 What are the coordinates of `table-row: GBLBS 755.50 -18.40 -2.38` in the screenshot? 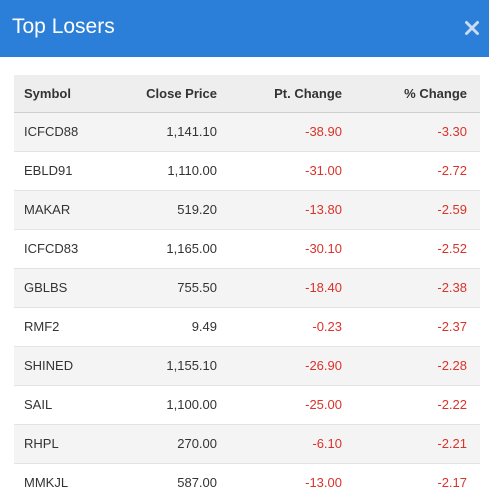 It's located at (247, 288).